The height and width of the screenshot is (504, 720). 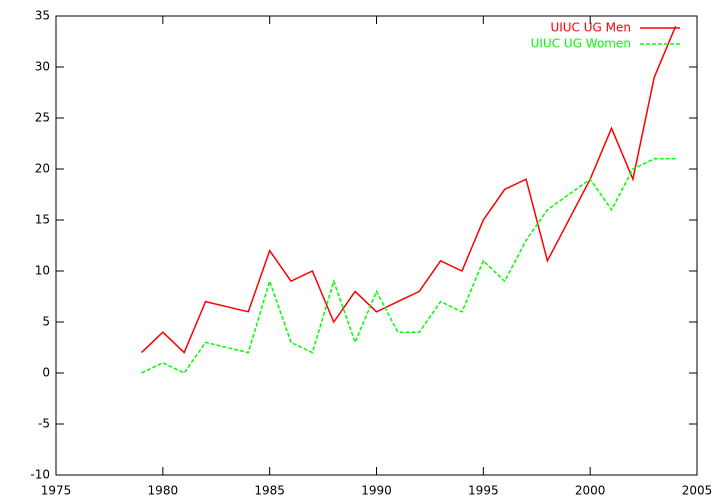 I want to click on y-tick-label: 0, so click(x=46, y=373).